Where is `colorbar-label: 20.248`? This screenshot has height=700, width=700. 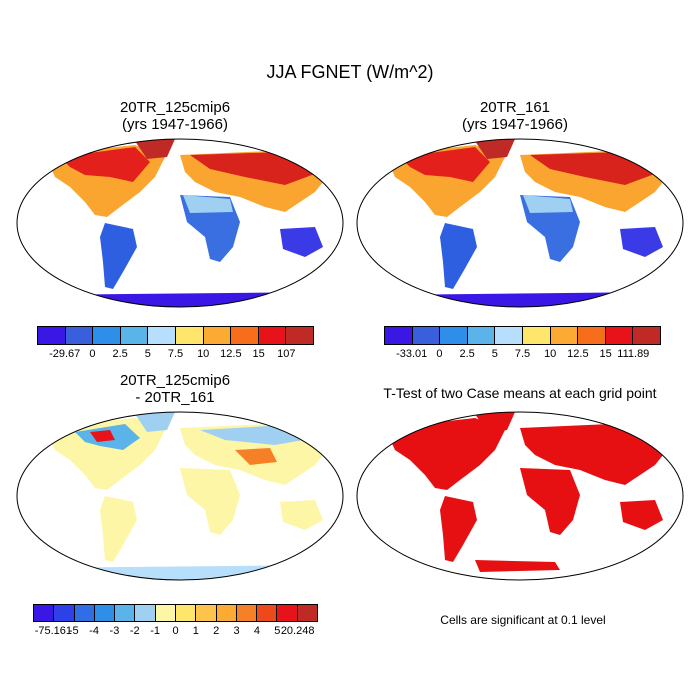 colorbar-label: 20.248 is located at coordinates (297, 631).